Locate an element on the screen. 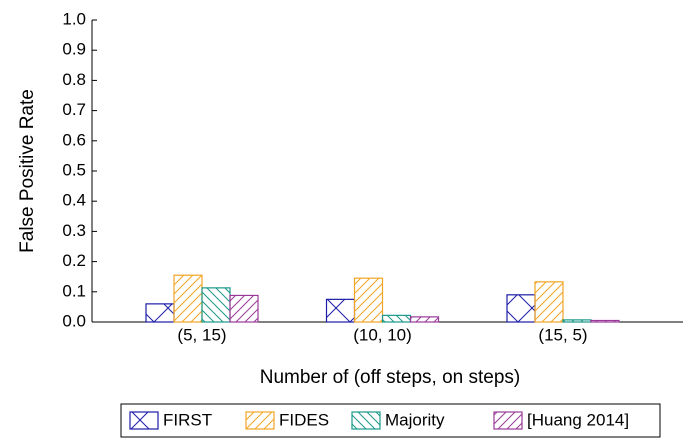  y-tick-label: 0.1 is located at coordinates (74, 290).